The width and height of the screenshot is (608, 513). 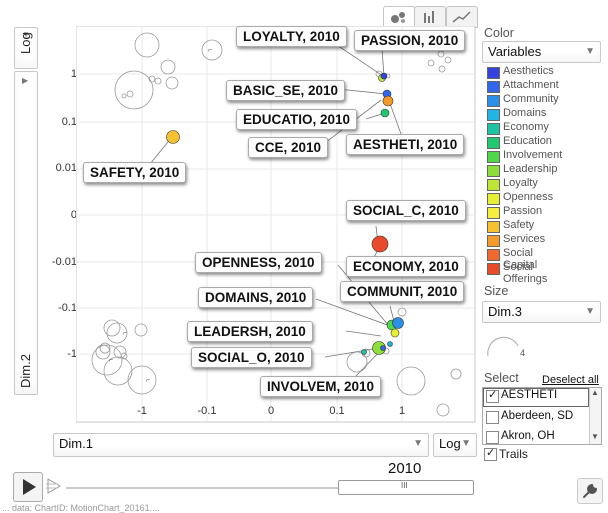 What do you see at coordinates (160, 215) in the screenshot?
I see `series-markers: ⌐ ⌐ ⌐ ⌐` at bounding box center [160, 215].